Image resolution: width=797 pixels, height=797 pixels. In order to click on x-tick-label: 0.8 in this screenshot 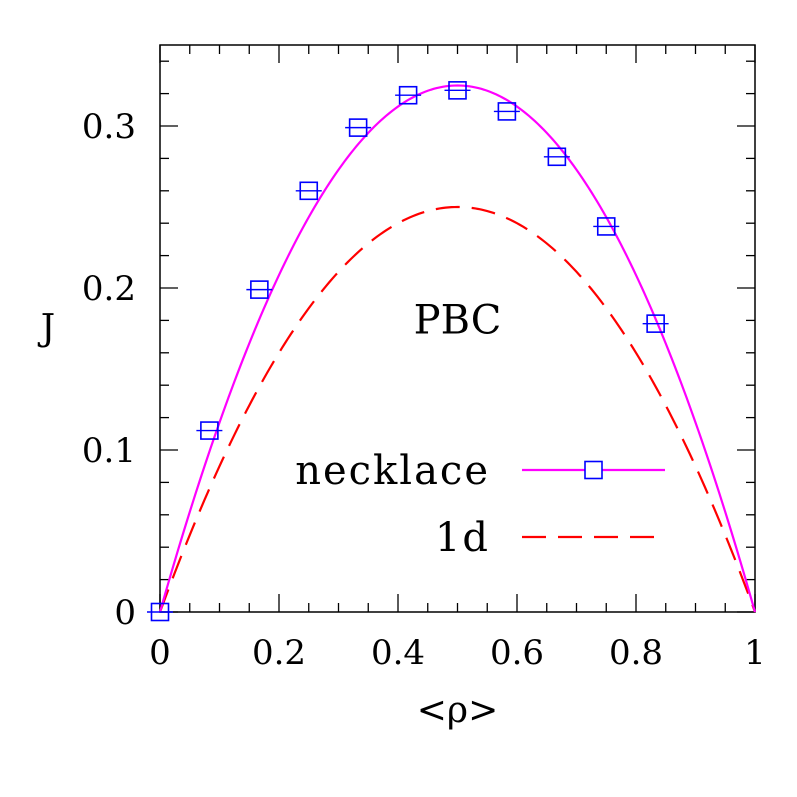, I will do `click(636, 653)`.